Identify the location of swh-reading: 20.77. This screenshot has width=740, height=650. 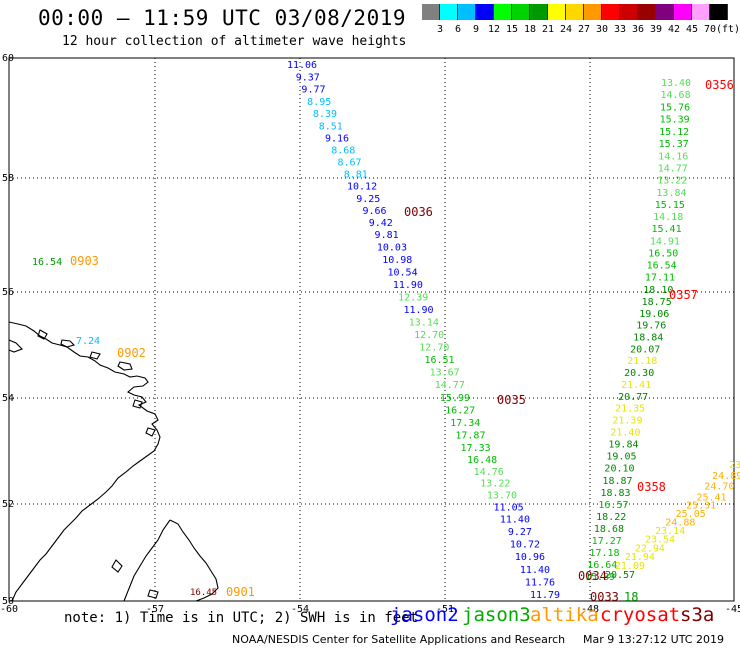
(633, 397).